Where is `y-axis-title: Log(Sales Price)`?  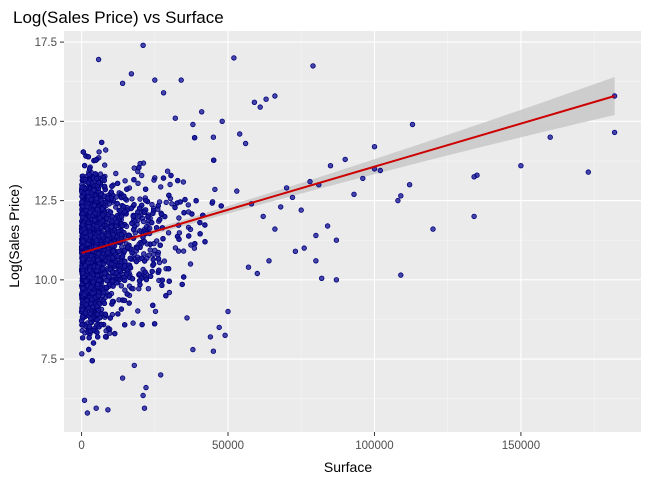
y-axis-title: Log(Sales Price) is located at coordinates (14, 236).